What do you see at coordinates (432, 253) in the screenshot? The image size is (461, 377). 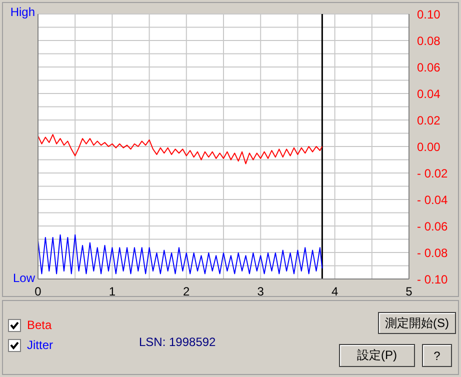 I see `y2-tick-label: - 0.08` at bounding box center [432, 253].